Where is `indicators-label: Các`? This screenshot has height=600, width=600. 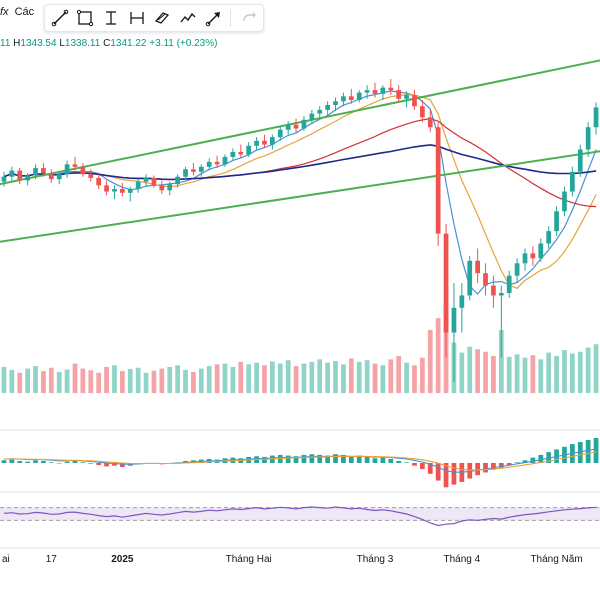 indicators-label: Các is located at coordinates (24, 12).